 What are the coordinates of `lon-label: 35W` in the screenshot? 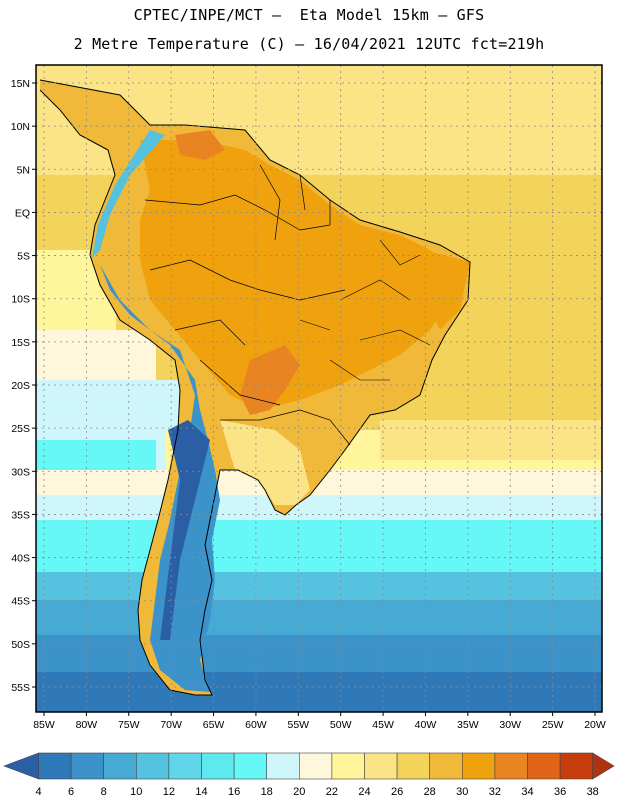 It's located at (468, 725).